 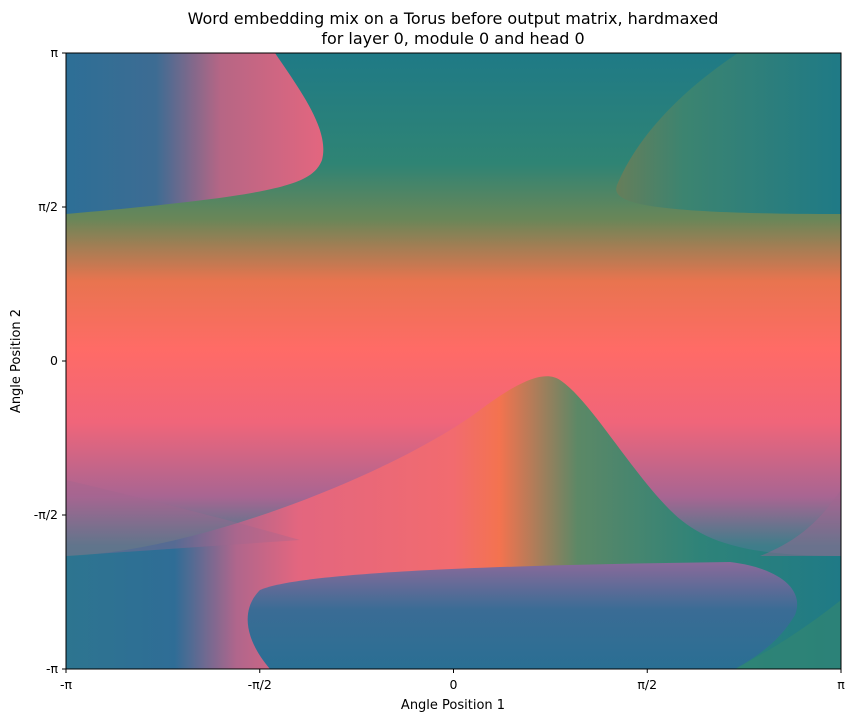 I want to click on x-tick-label: -π, so click(x=66, y=684).